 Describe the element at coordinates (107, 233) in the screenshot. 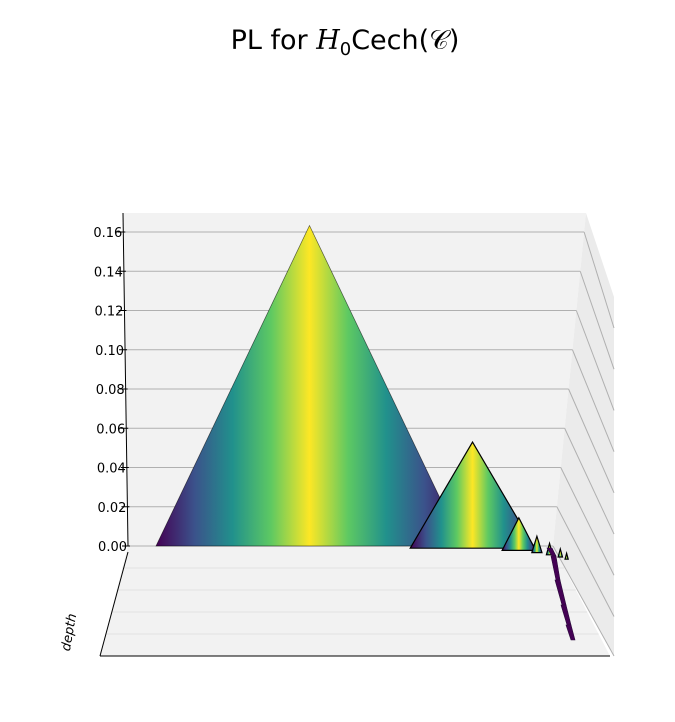

I see `z-tick-label: 0.16` at that location.